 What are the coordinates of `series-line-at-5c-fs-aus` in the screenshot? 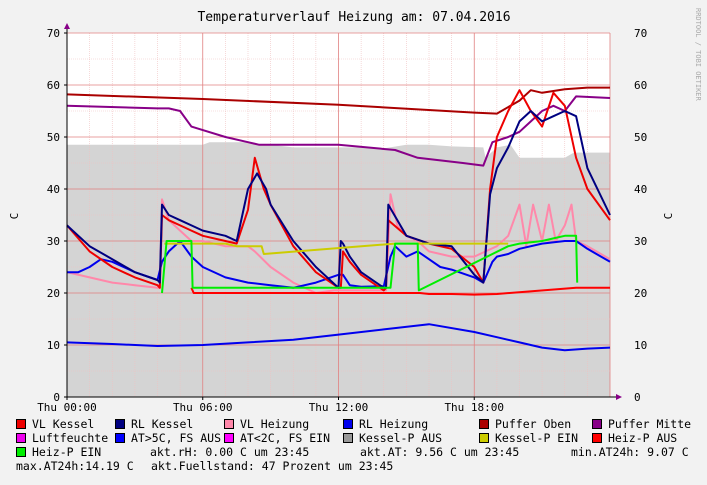 It's located at (338, 337).